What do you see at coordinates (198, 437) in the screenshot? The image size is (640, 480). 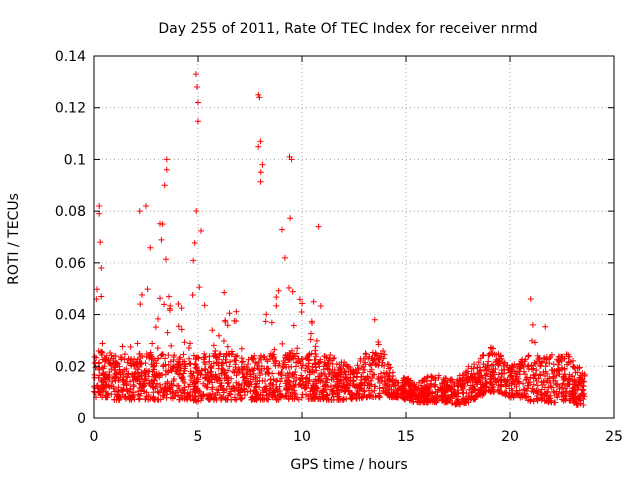 I see `x-tick-label: 5` at bounding box center [198, 437].